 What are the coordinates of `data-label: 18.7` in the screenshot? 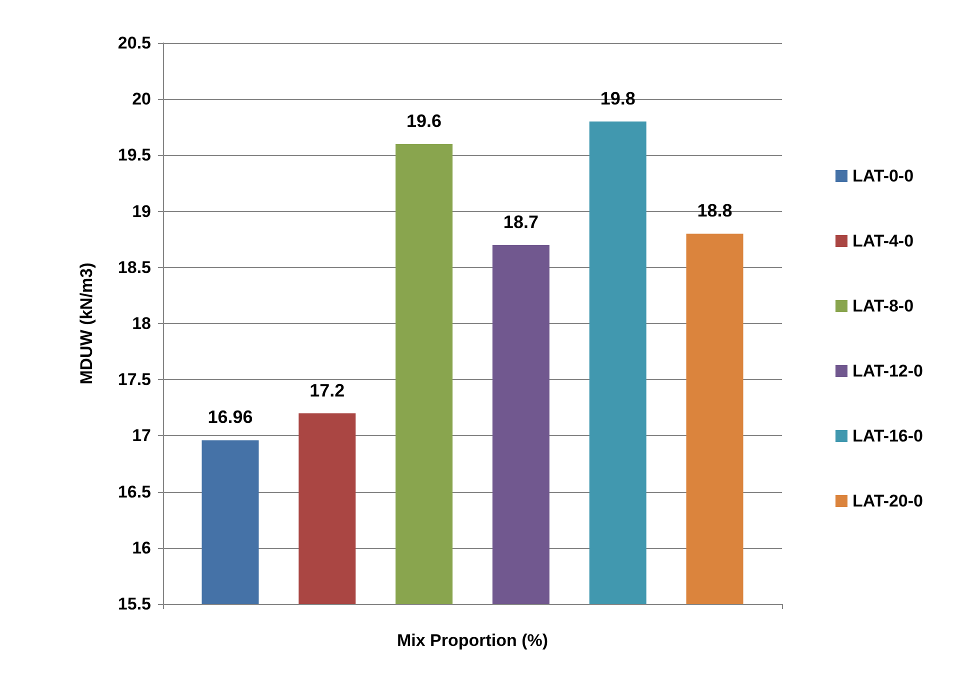 It's located at (520, 222).